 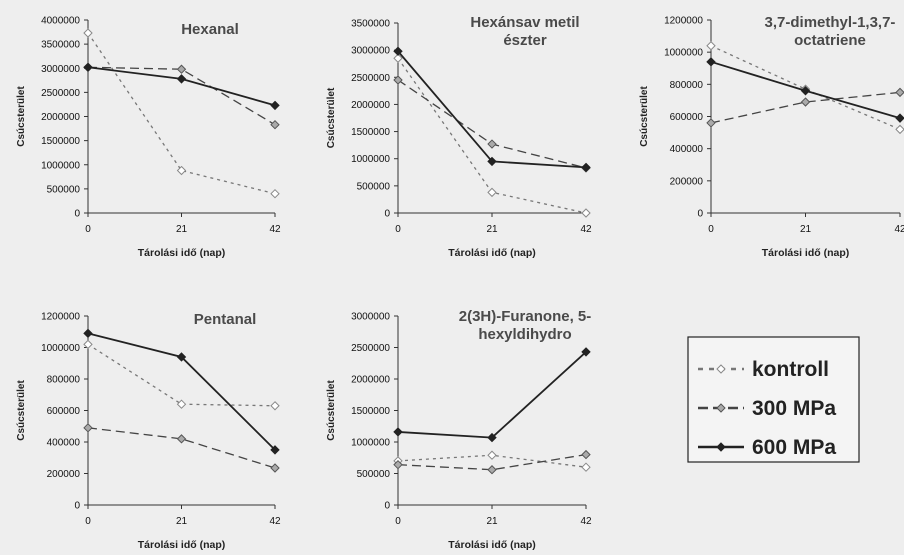 I want to click on series-line-kontroll, so click(x=181, y=375).